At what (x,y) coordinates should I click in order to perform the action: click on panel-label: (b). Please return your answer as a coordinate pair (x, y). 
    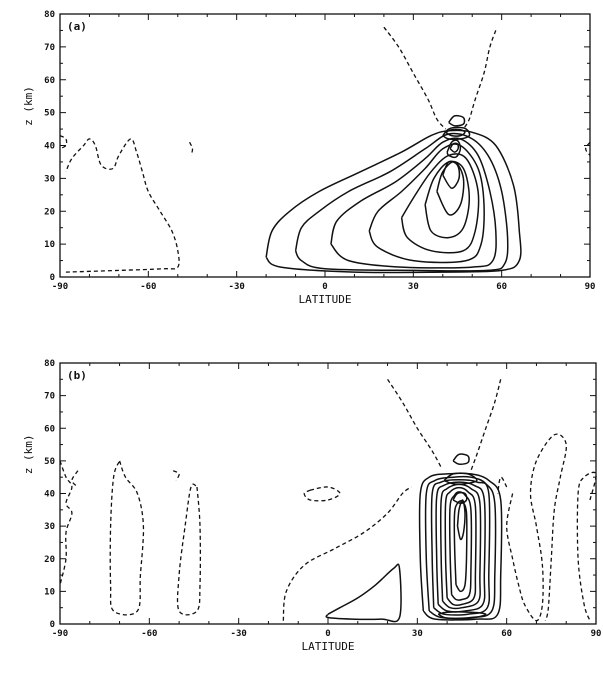
    Looking at the image, I should click on (77, 375).